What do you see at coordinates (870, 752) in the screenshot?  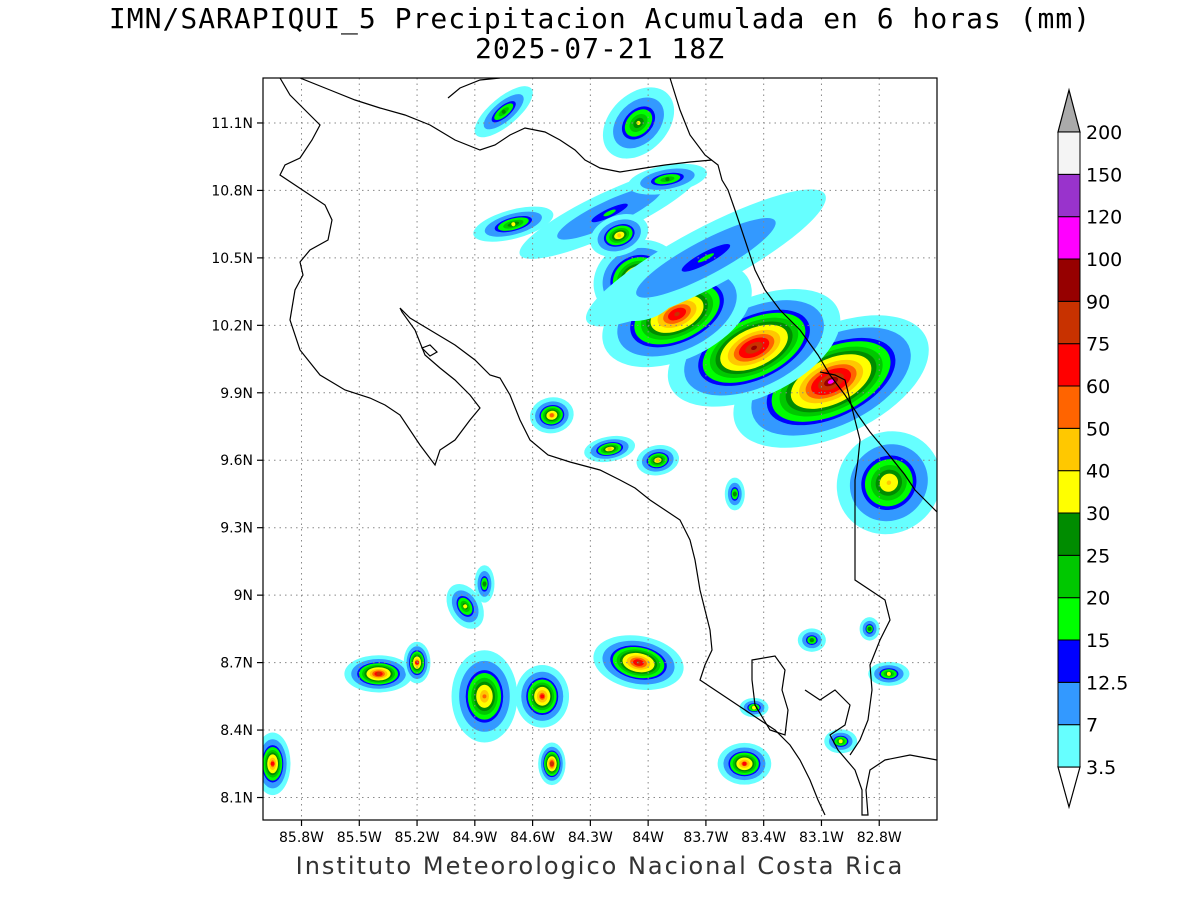 I see `coastline-burica` at bounding box center [870, 752].